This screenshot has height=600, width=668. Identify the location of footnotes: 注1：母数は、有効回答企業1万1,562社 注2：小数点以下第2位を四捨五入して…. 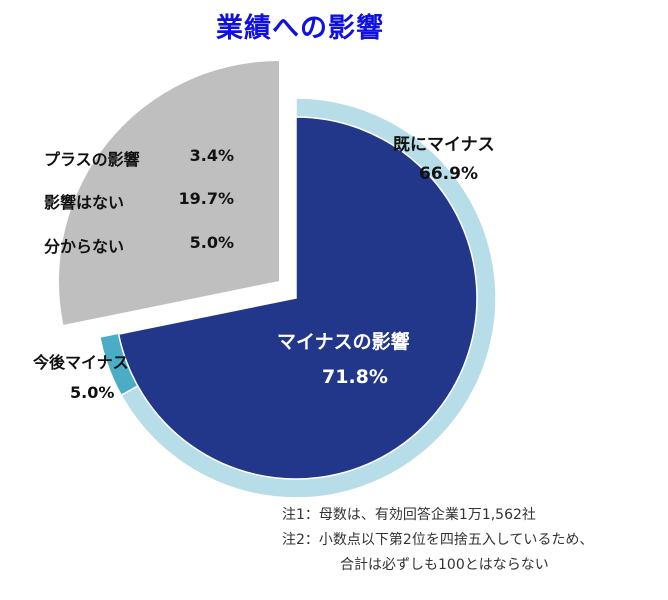
(437, 540).